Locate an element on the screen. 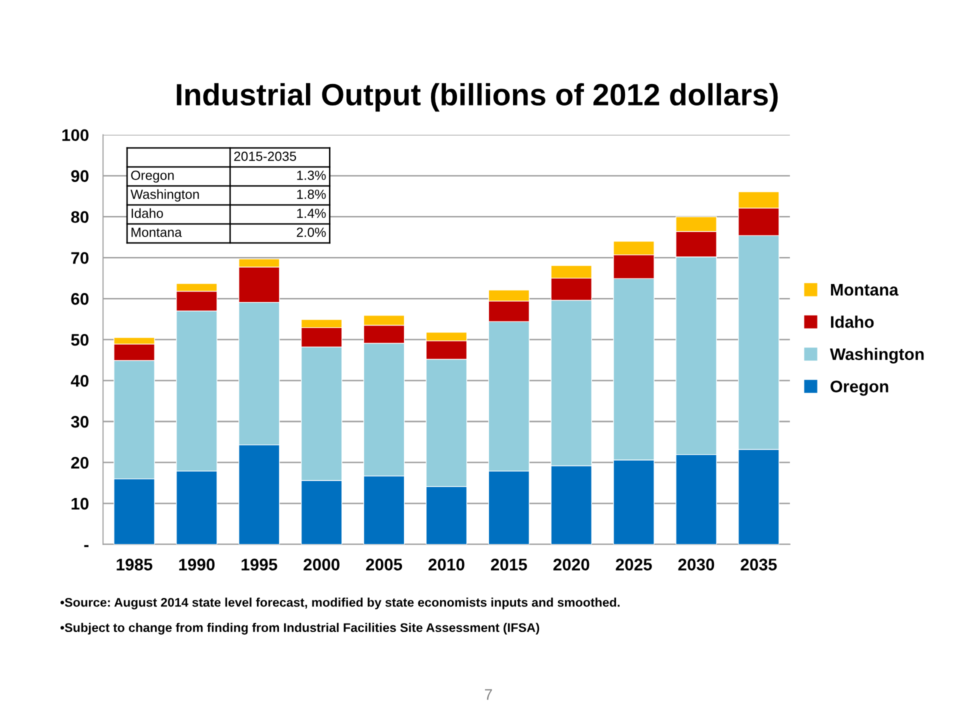 This screenshot has width=954, height=721. annotation: Idaho is located at coordinates (147, 213).